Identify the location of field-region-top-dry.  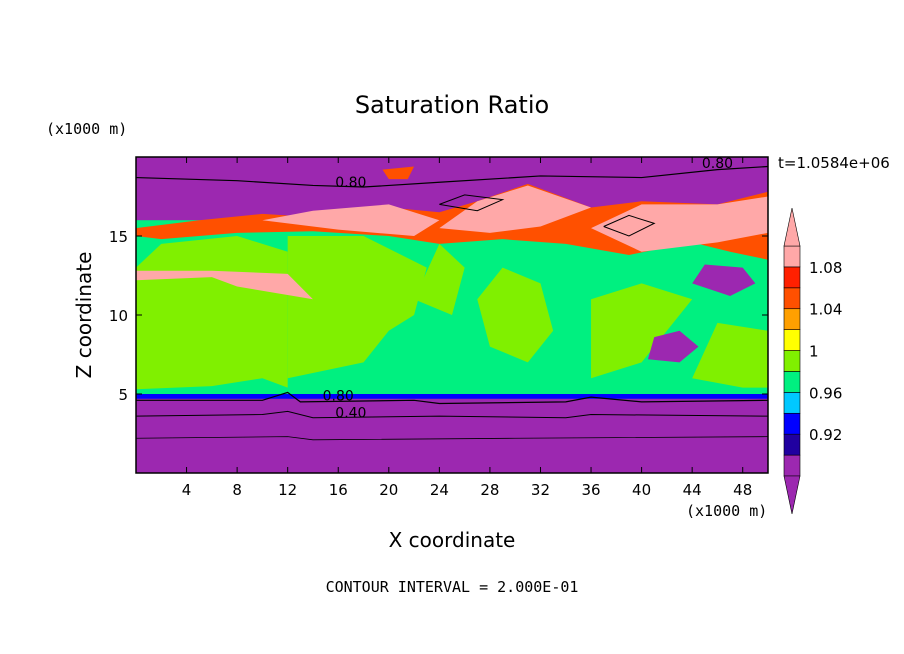
(452, 174).